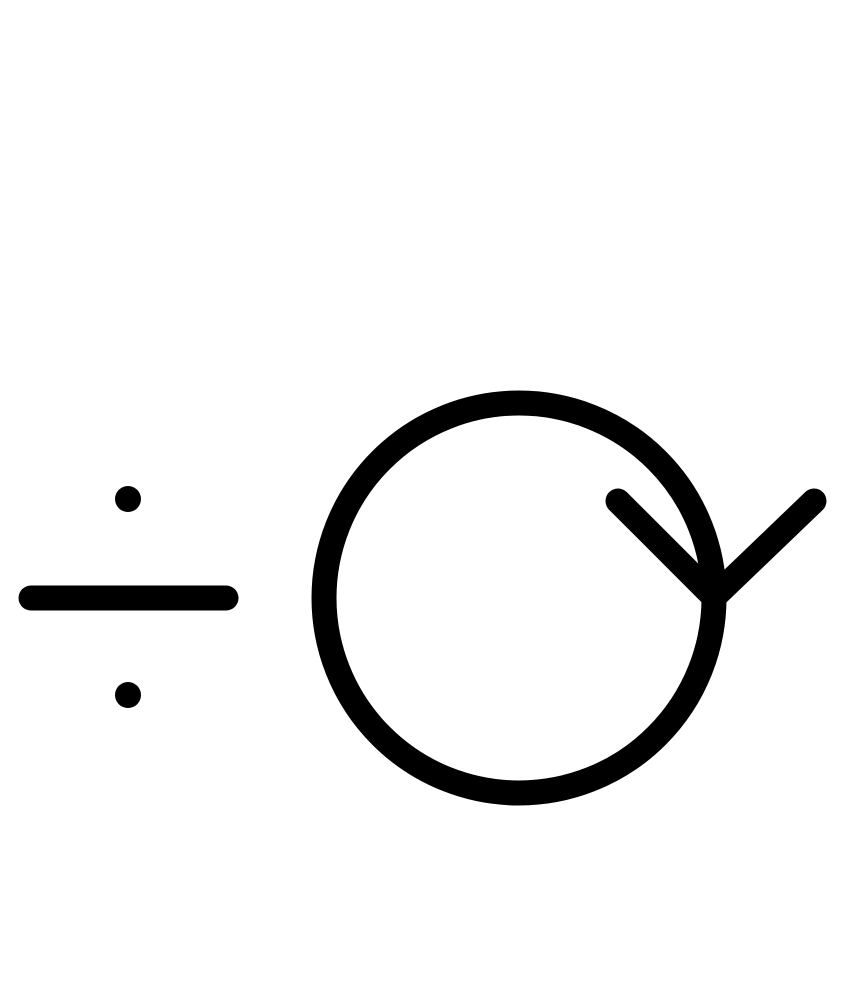  What do you see at coordinates (128, 695) in the screenshot?
I see `division-bottom-dot` at bounding box center [128, 695].